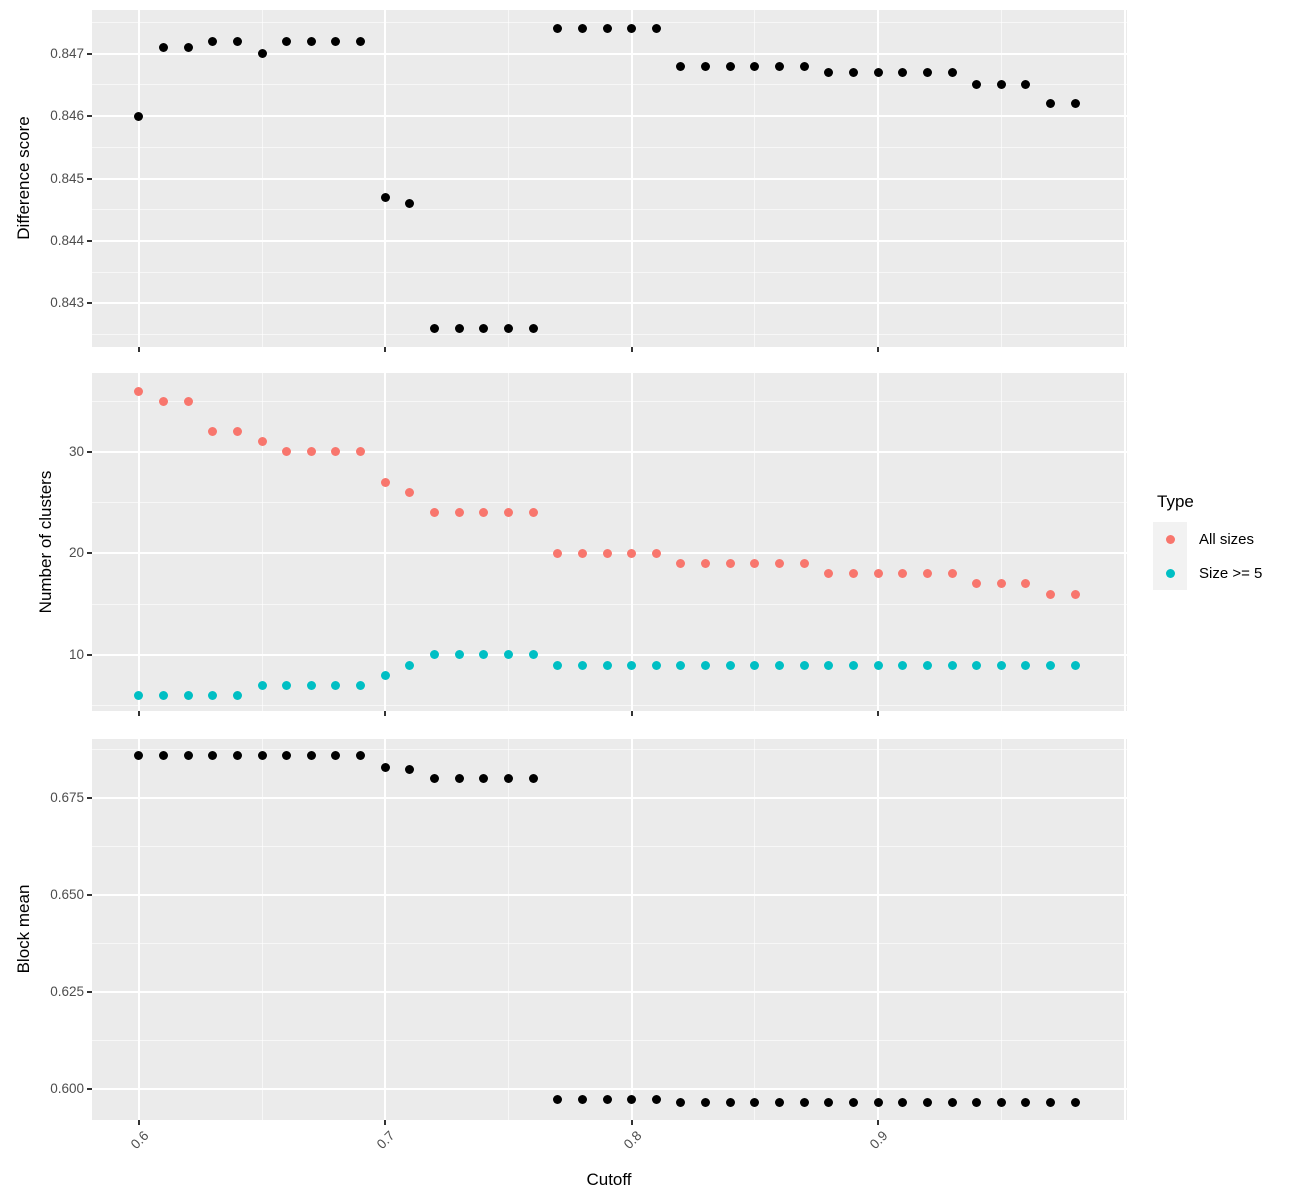 This screenshot has width=1300, height=1200. What do you see at coordinates (76, 451) in the screenshot?
I see `y-tick-label: 30` at bounding box center [76, 451].